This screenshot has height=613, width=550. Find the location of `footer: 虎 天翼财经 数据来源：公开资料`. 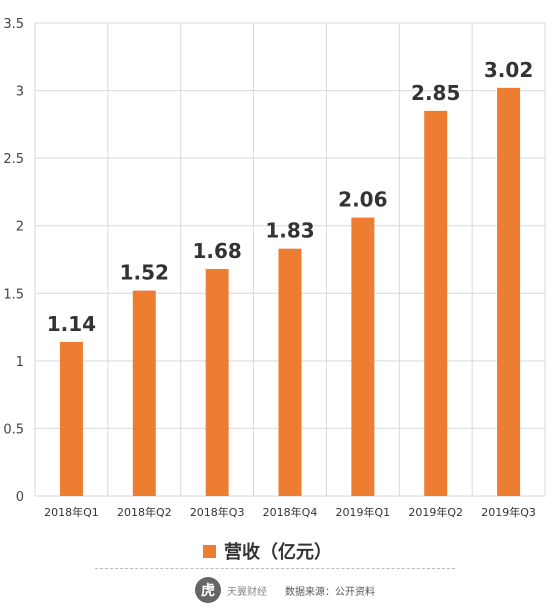

footer: 虎 天翼财经 数据来源：公开资料 is located at coordinates (285, 590).